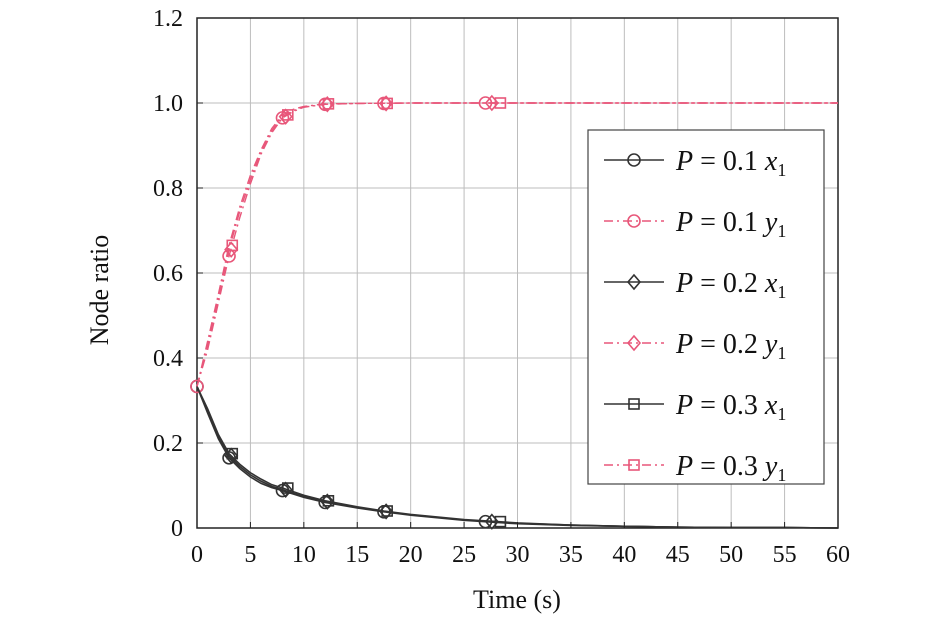  What do you see at coordinates (168, 19) in the screenshot?
I see `y-tick-label: 1.2` at bounding box center [168, 19].